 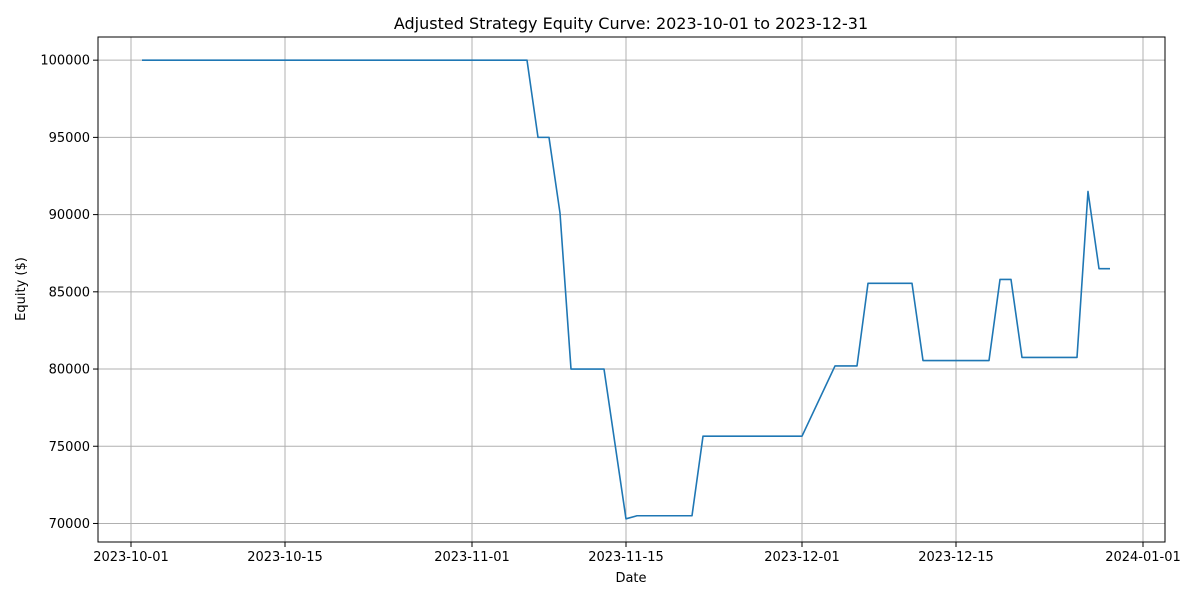 What do you see at coordinates (69, 215) in the screenshot?
I see `y-tick-label: 90000` at bounding box center [69, 215].